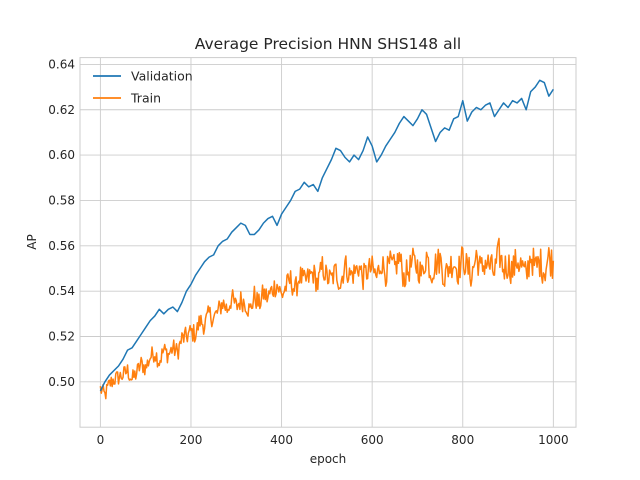  Describe the element at coordinates (328, 459) in the screenshot. I see `x-axis-label: epoch` at that location.